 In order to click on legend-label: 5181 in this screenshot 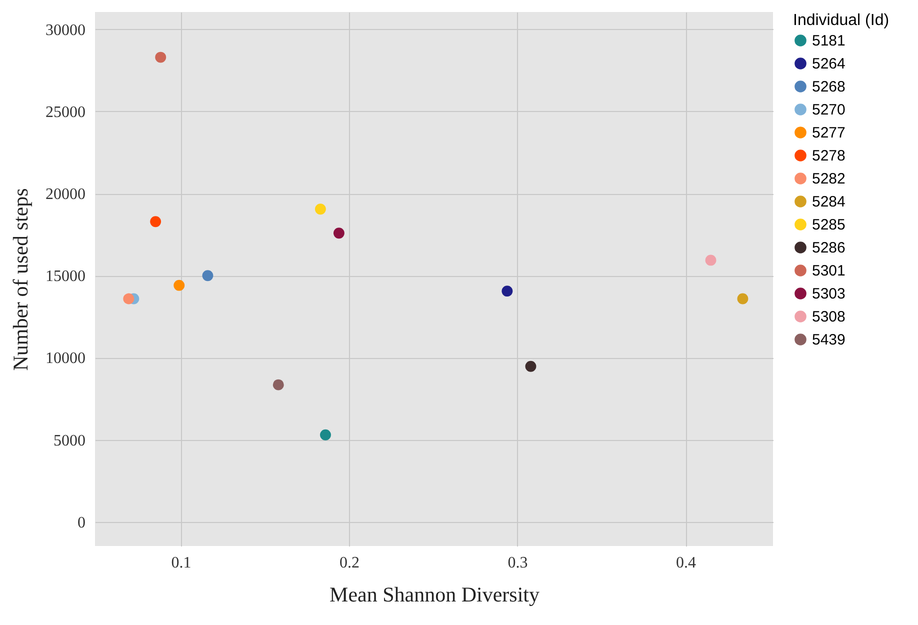, I will do `click(829, 41)`.